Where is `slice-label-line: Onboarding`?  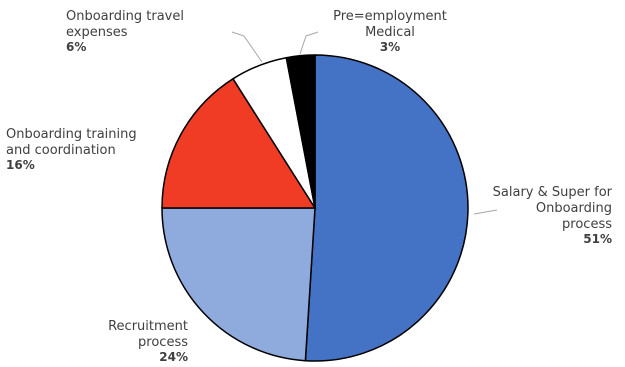 slice-label-line: Onboarding is located at coordinates (574, 208).